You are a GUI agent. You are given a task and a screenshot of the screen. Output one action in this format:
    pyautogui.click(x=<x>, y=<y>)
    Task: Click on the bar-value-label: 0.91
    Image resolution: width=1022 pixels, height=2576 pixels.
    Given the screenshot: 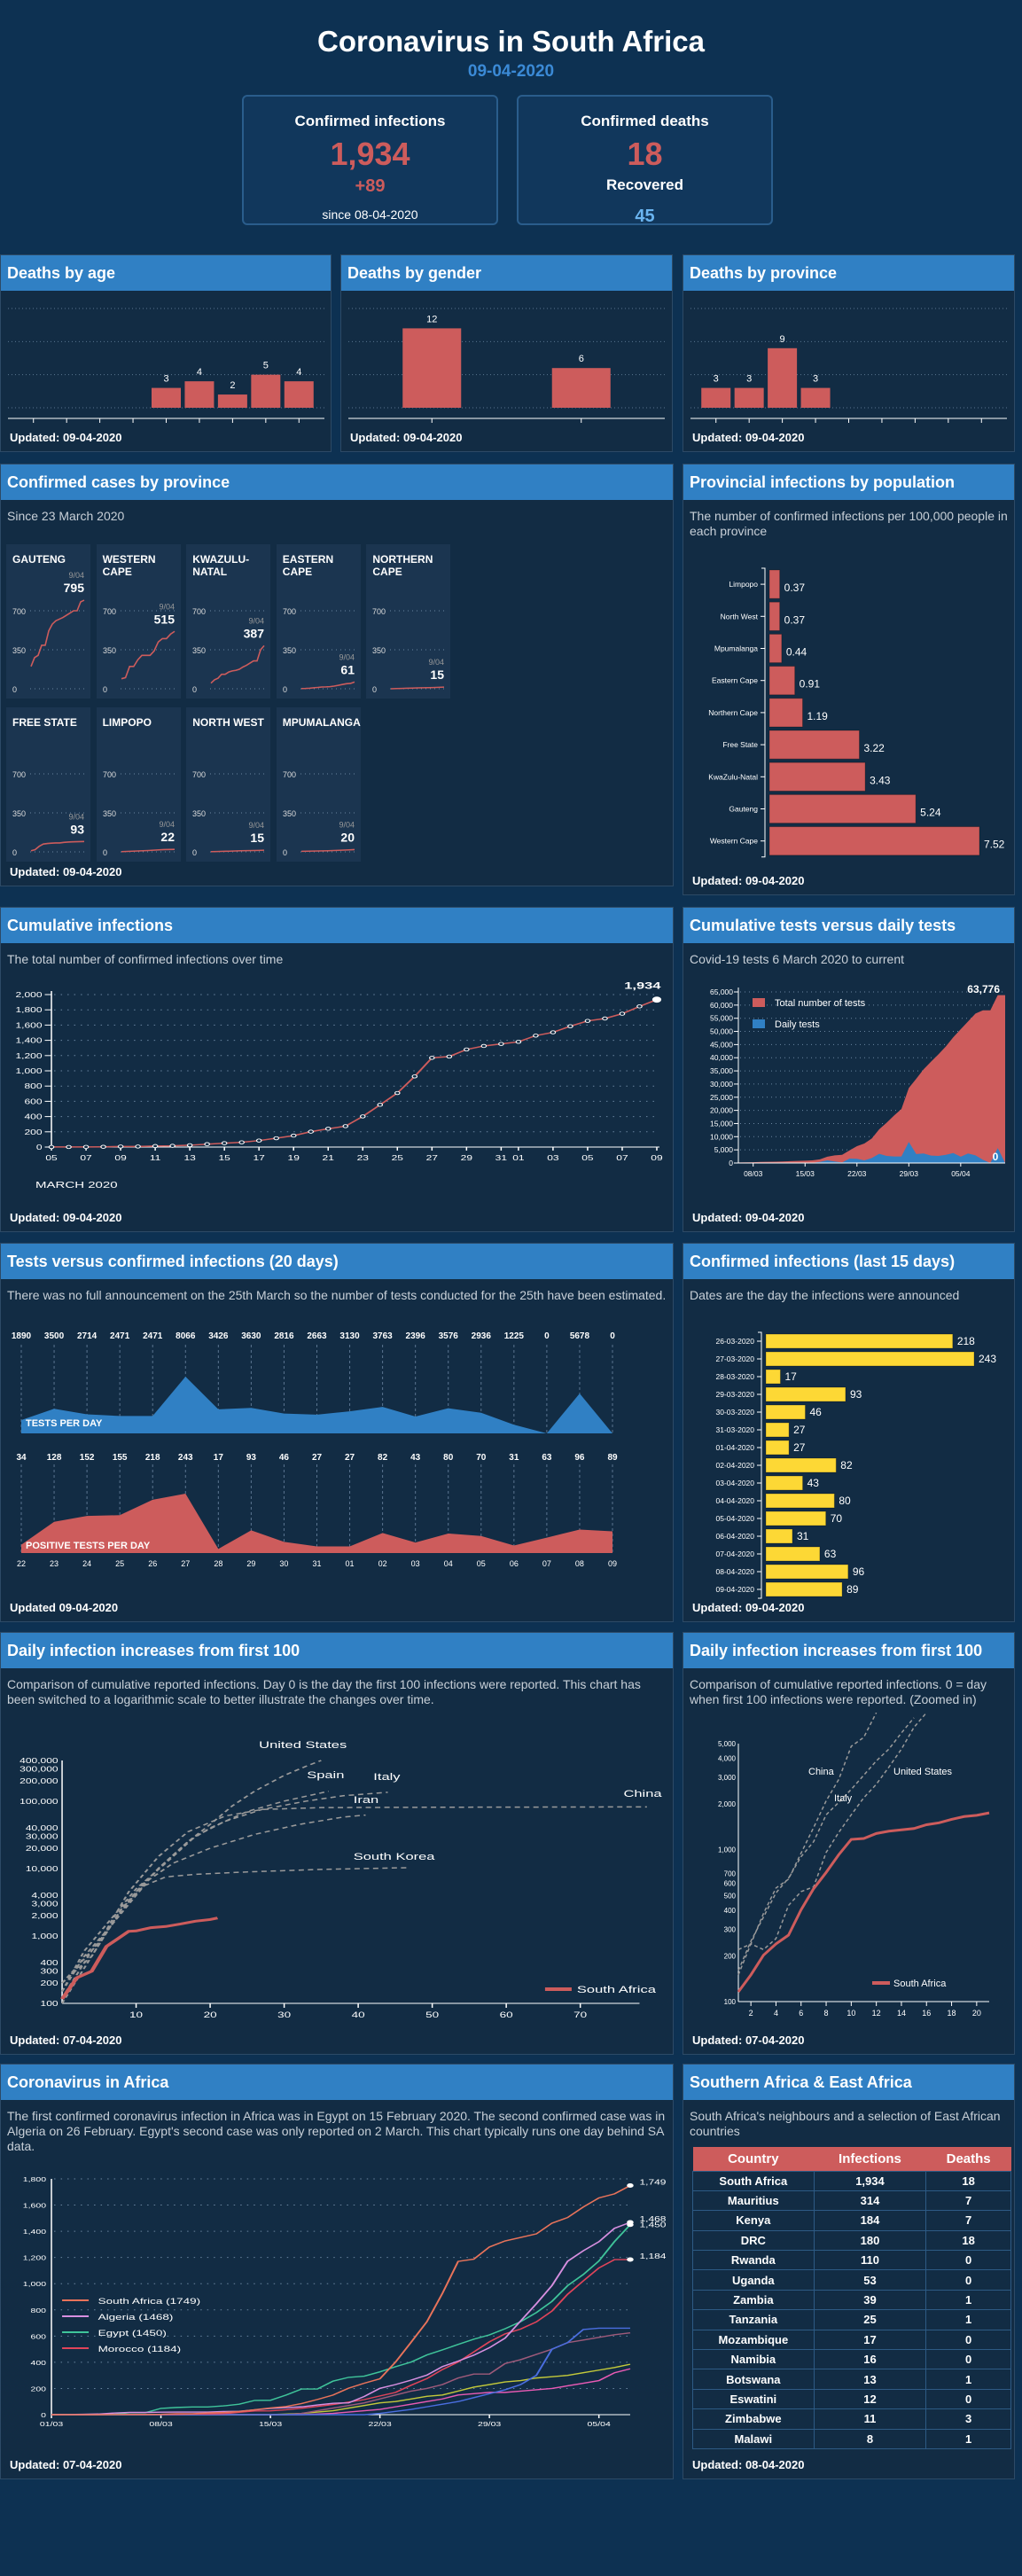 What is the action you would take?
    pyautogui.click(x=810, y=684)
    